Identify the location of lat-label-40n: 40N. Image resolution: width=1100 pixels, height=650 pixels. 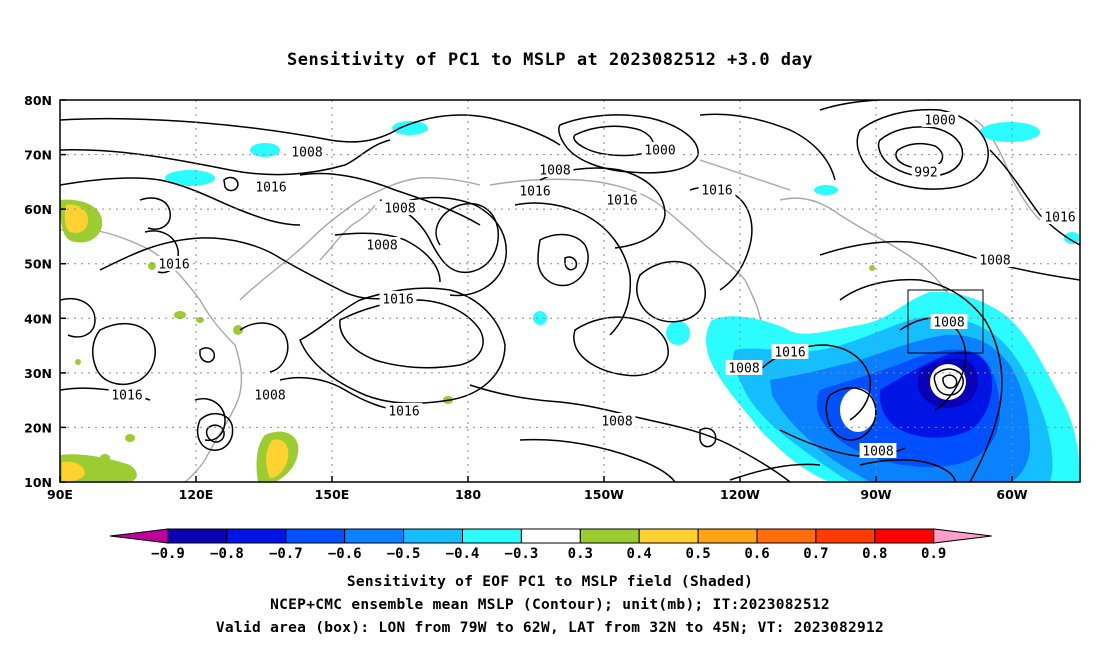
(38, 318).